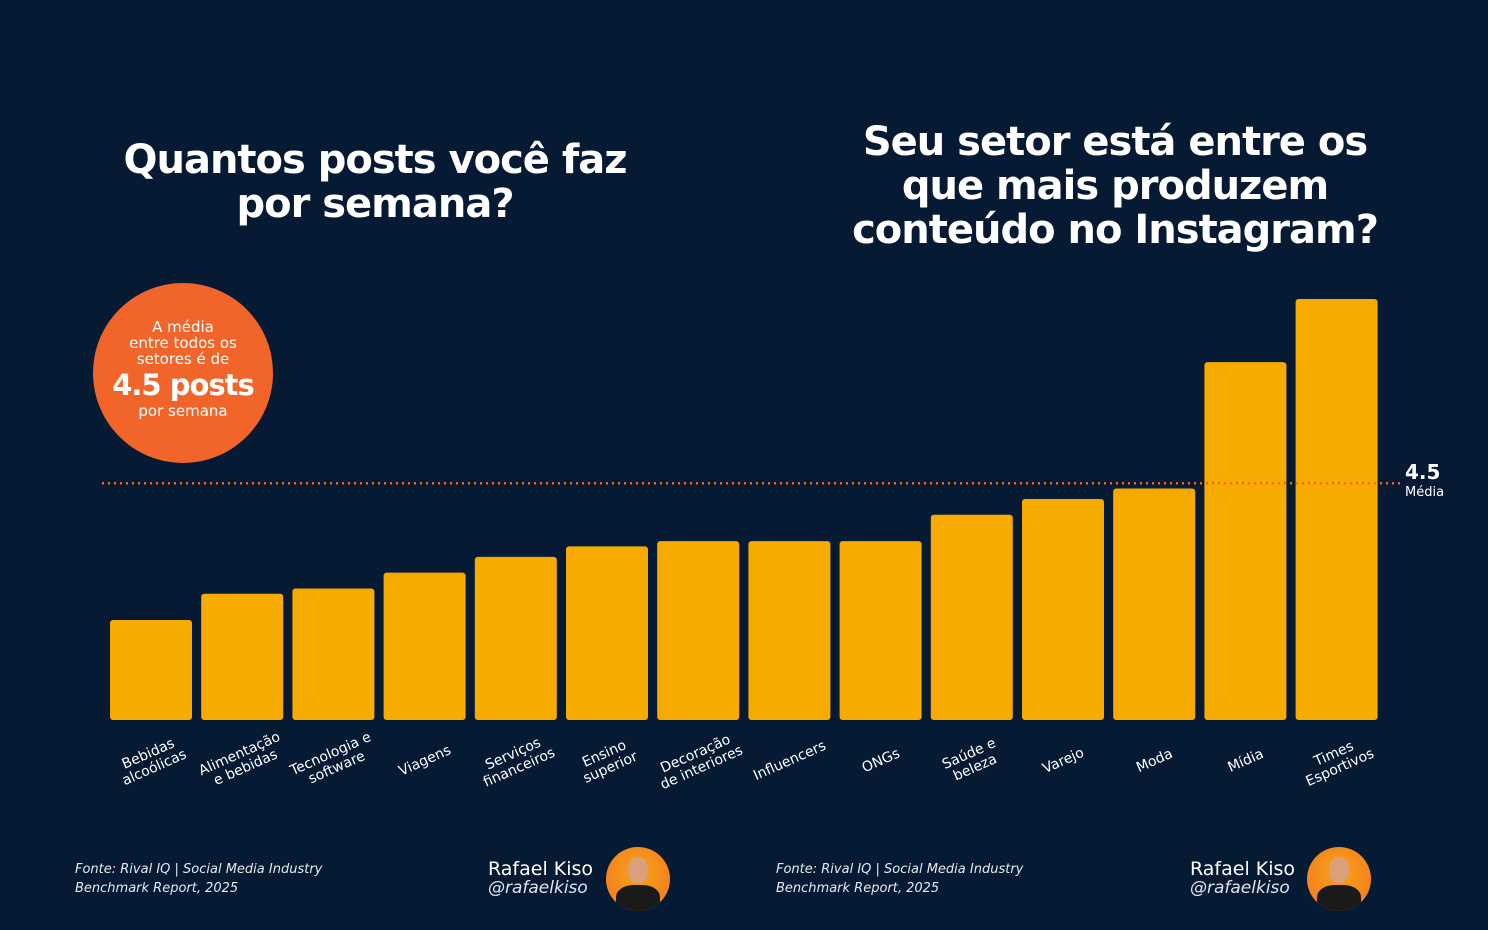 The width and height of the screenshot is (1488, 930). I want to click on x-tick-label: TimesEsportivos, so click(1336, 761).